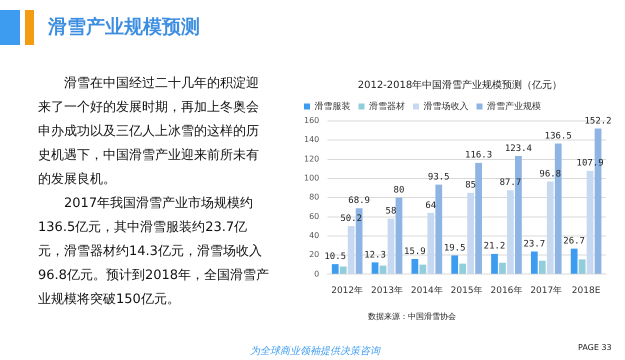  I want to click on legend-label: 滑雪产业规模, so click(514, 106).